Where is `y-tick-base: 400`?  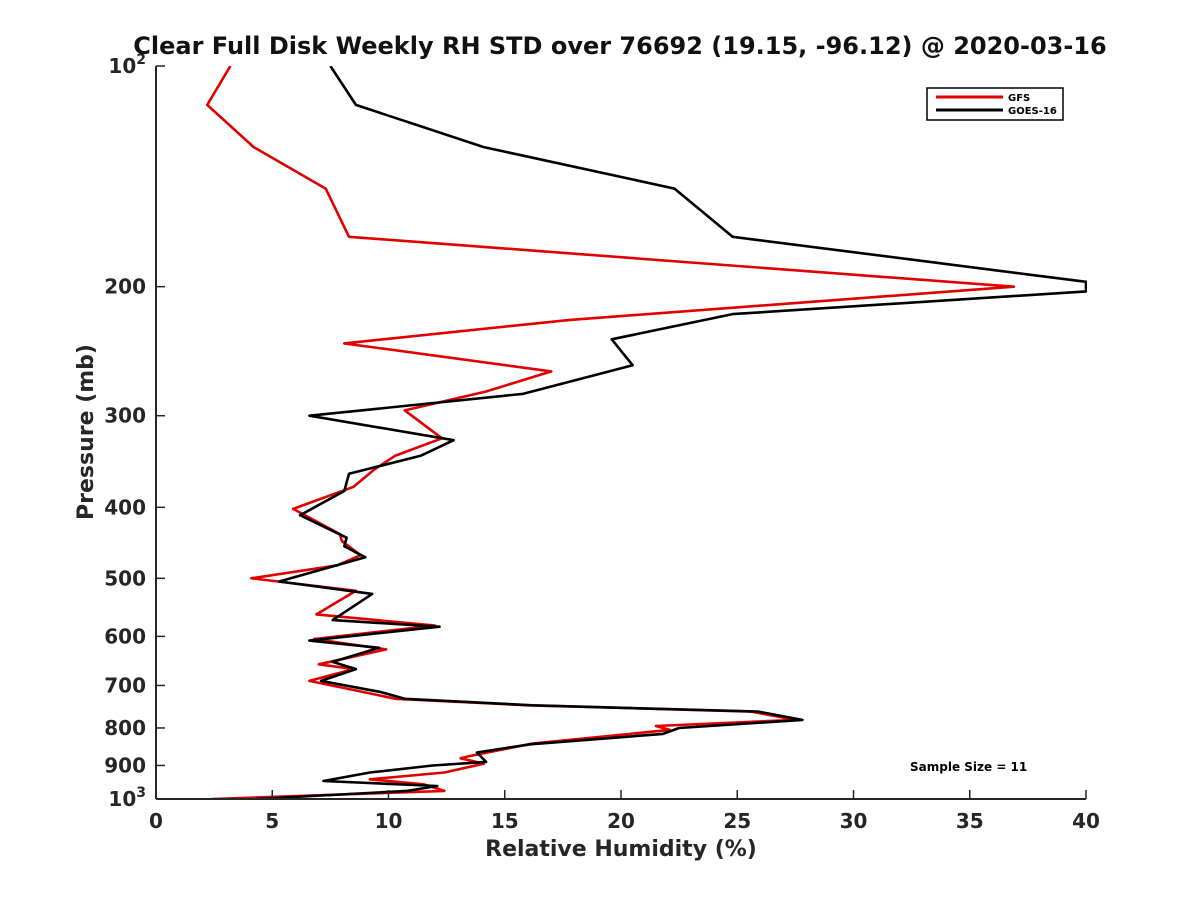
y-tick-base: 400 is located at coordinates (125, 507).